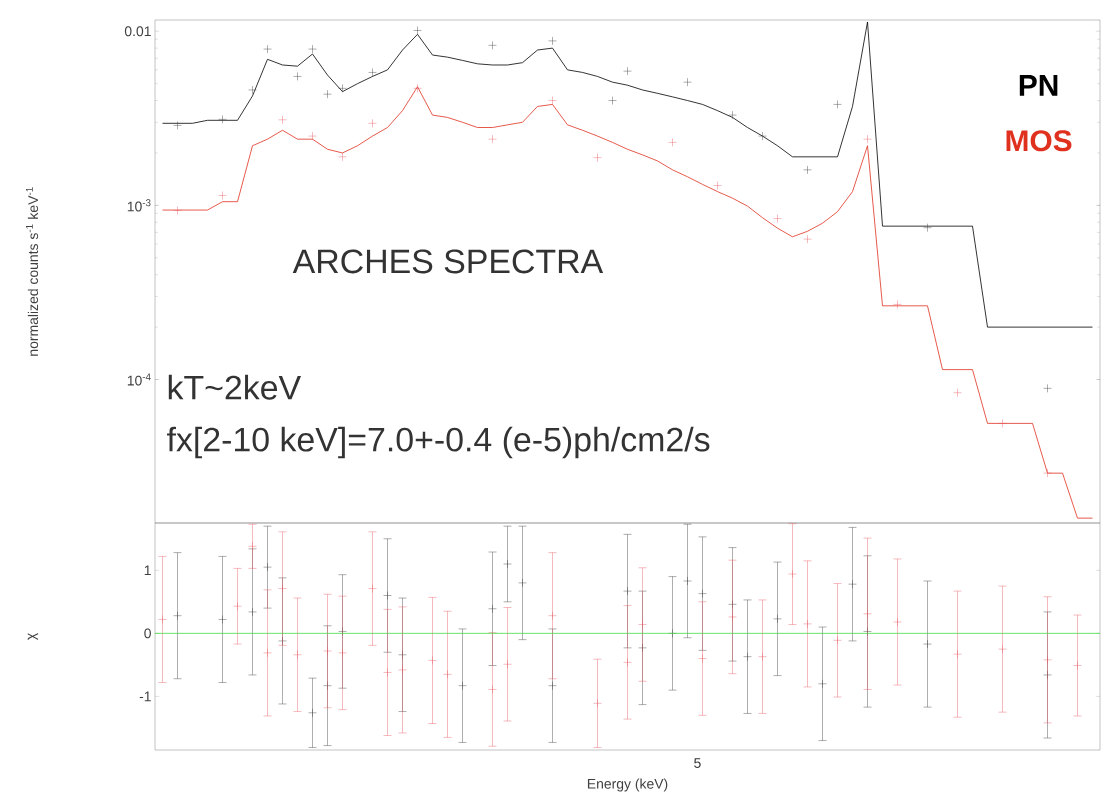 Image resolution: width=1107 pixels, height=807 pixels. Describe the element at coordinates (33, 637) in the screenshot. I see `y-axis-title: χ` at that location.